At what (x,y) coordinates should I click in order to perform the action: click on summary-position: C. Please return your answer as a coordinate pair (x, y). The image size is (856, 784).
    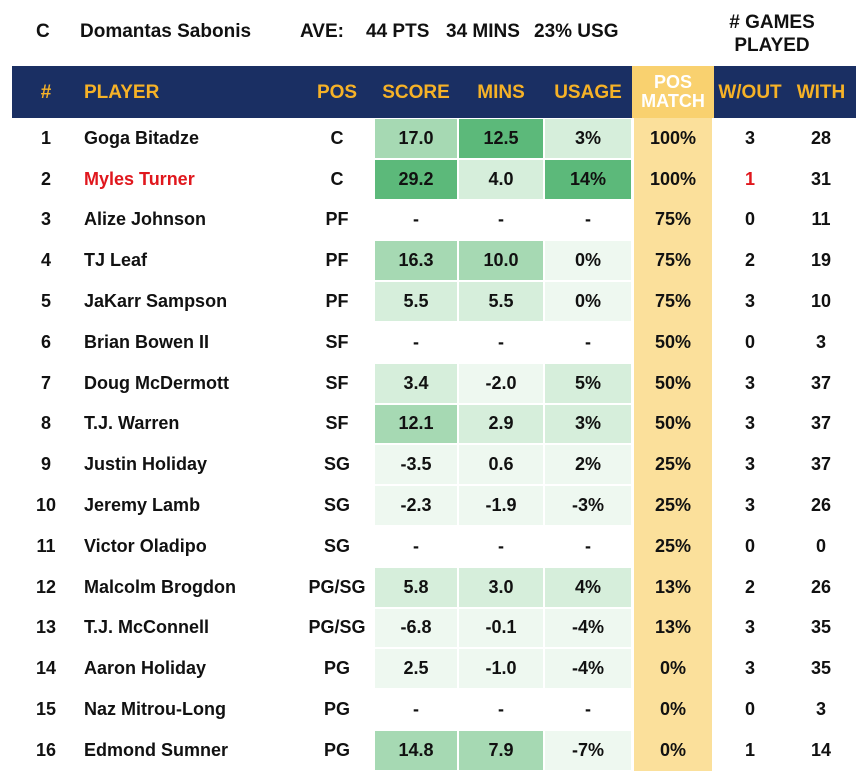
    Looking at the image, I should click on (43, 31).